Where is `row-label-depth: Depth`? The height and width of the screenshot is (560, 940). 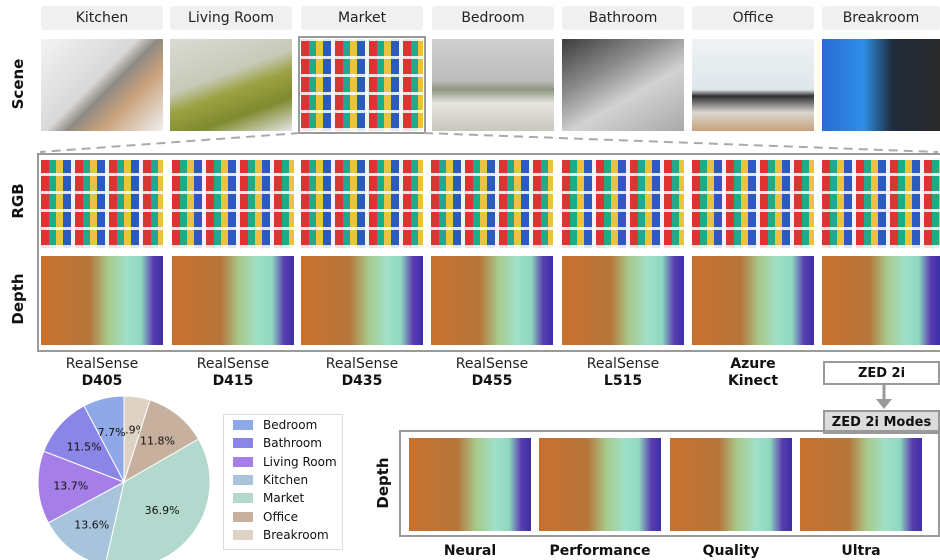 row-label-depth: Depth is located at coordinates (18, 299).